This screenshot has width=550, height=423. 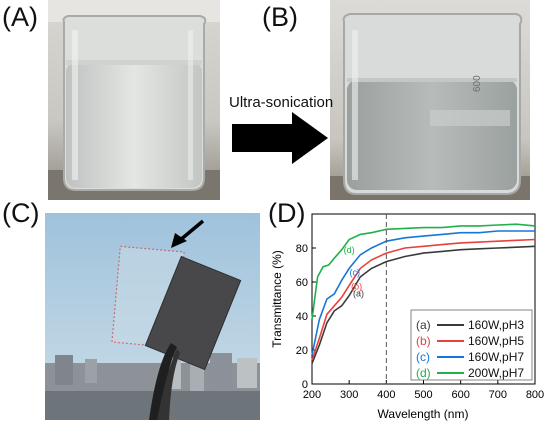 I want to click on legend-tag-d: (d), so click(x=423, y=373).